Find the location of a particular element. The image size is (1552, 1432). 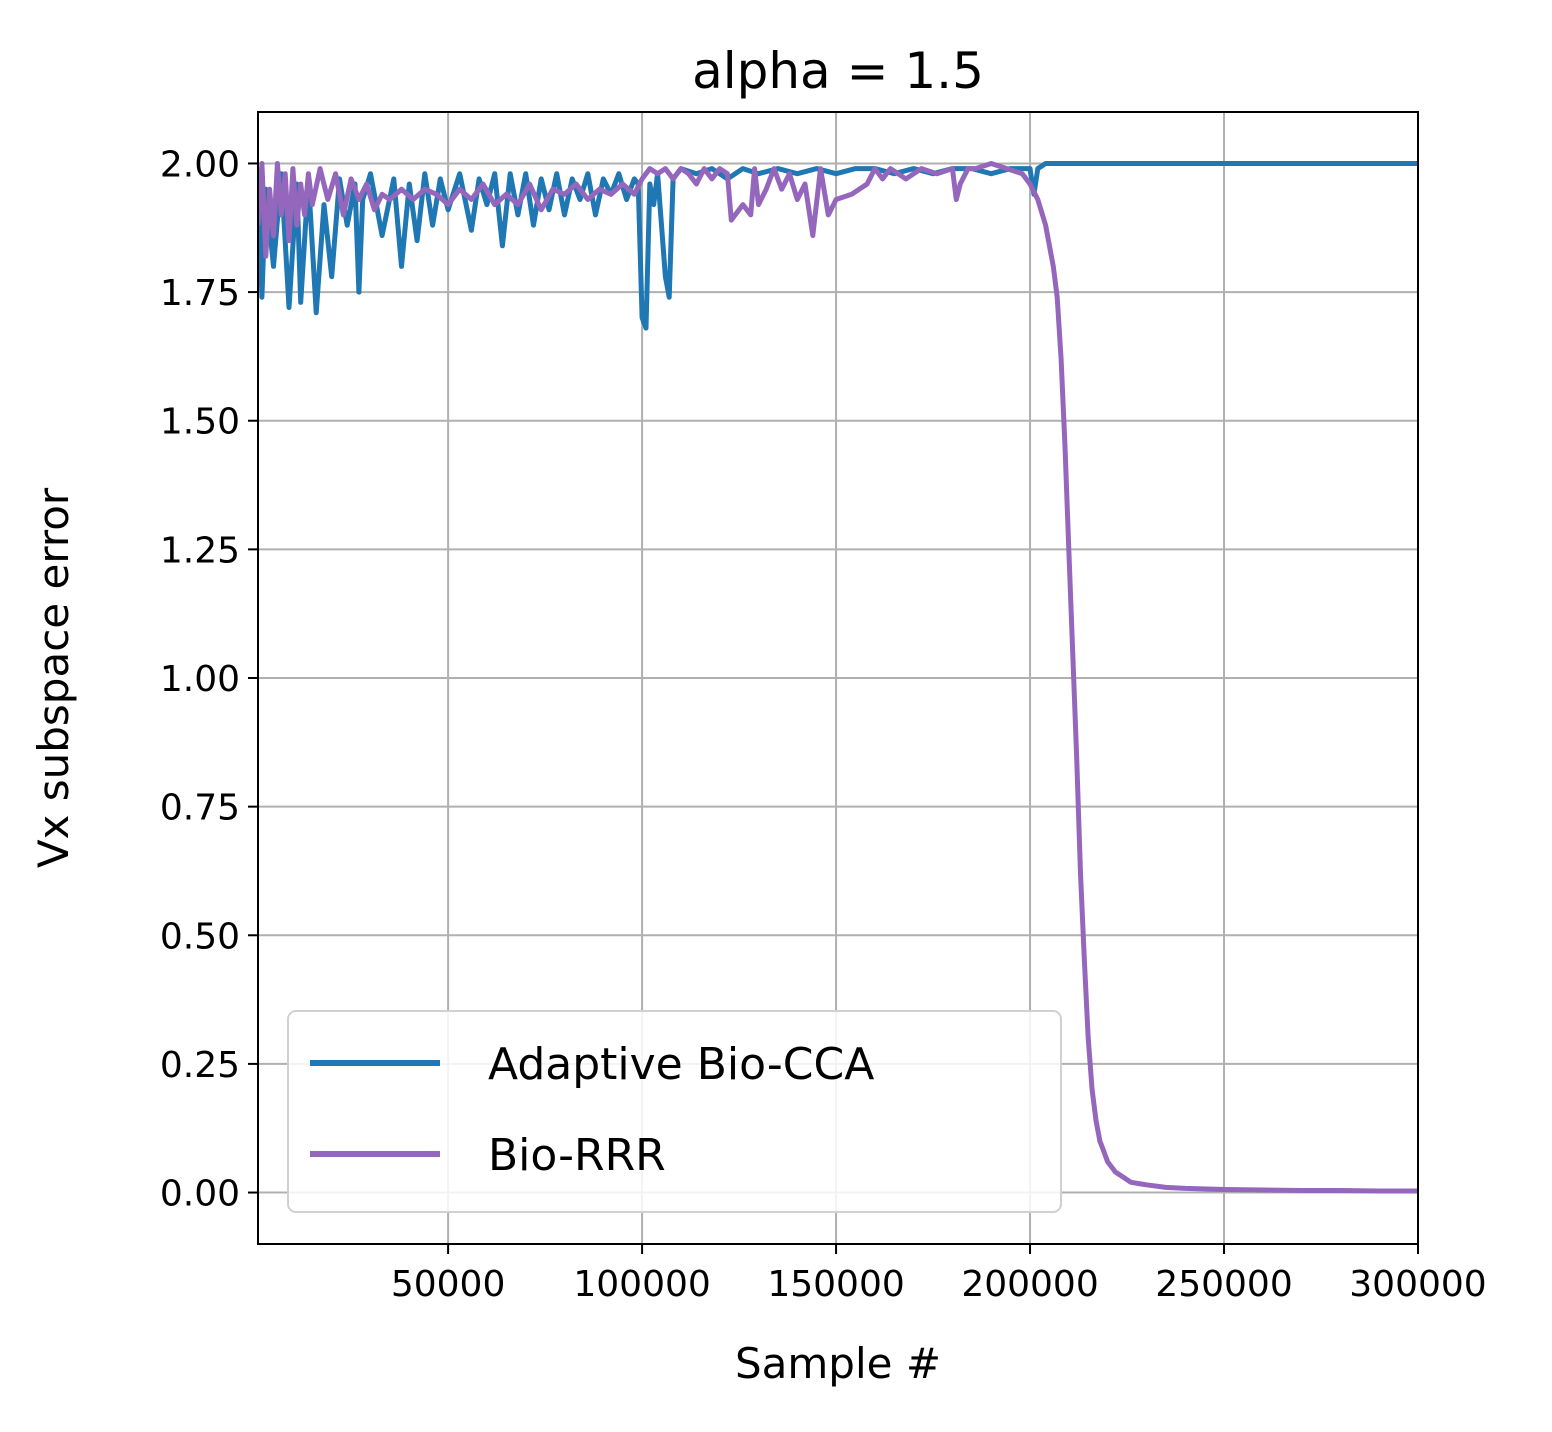

chart-title: alpha = 1.5 is located at coordinates (838, 71).